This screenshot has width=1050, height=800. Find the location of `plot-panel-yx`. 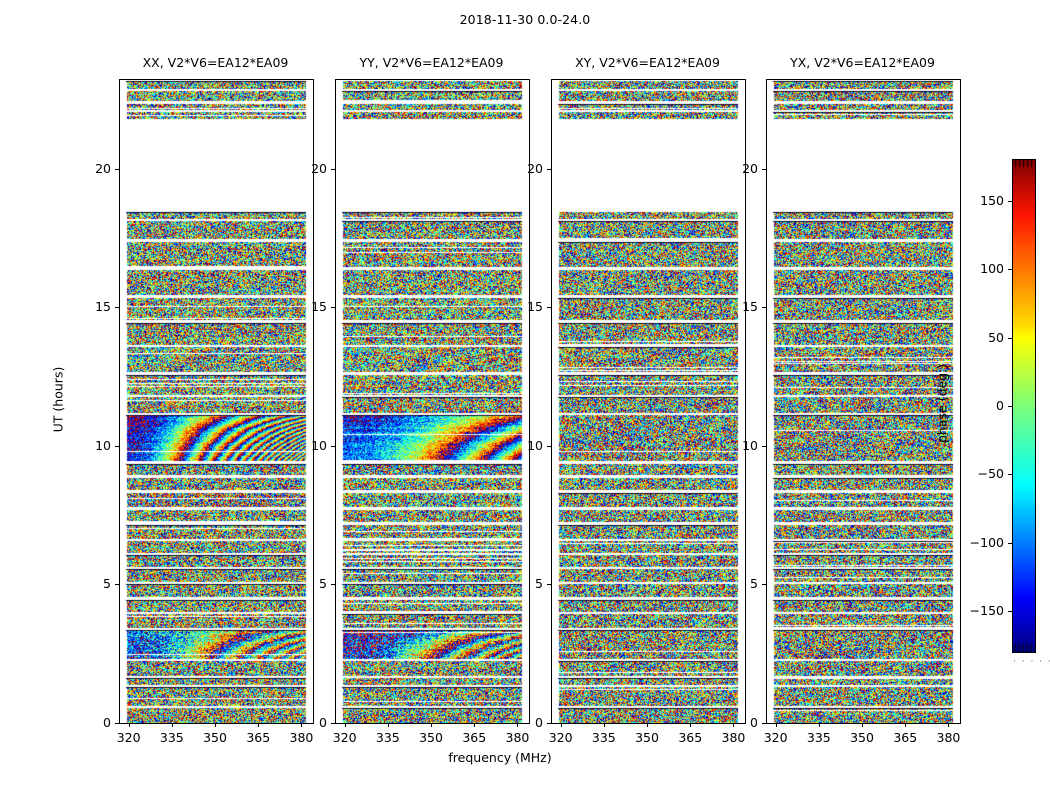

plot-panel-yx is located at coordinates (863, 401).